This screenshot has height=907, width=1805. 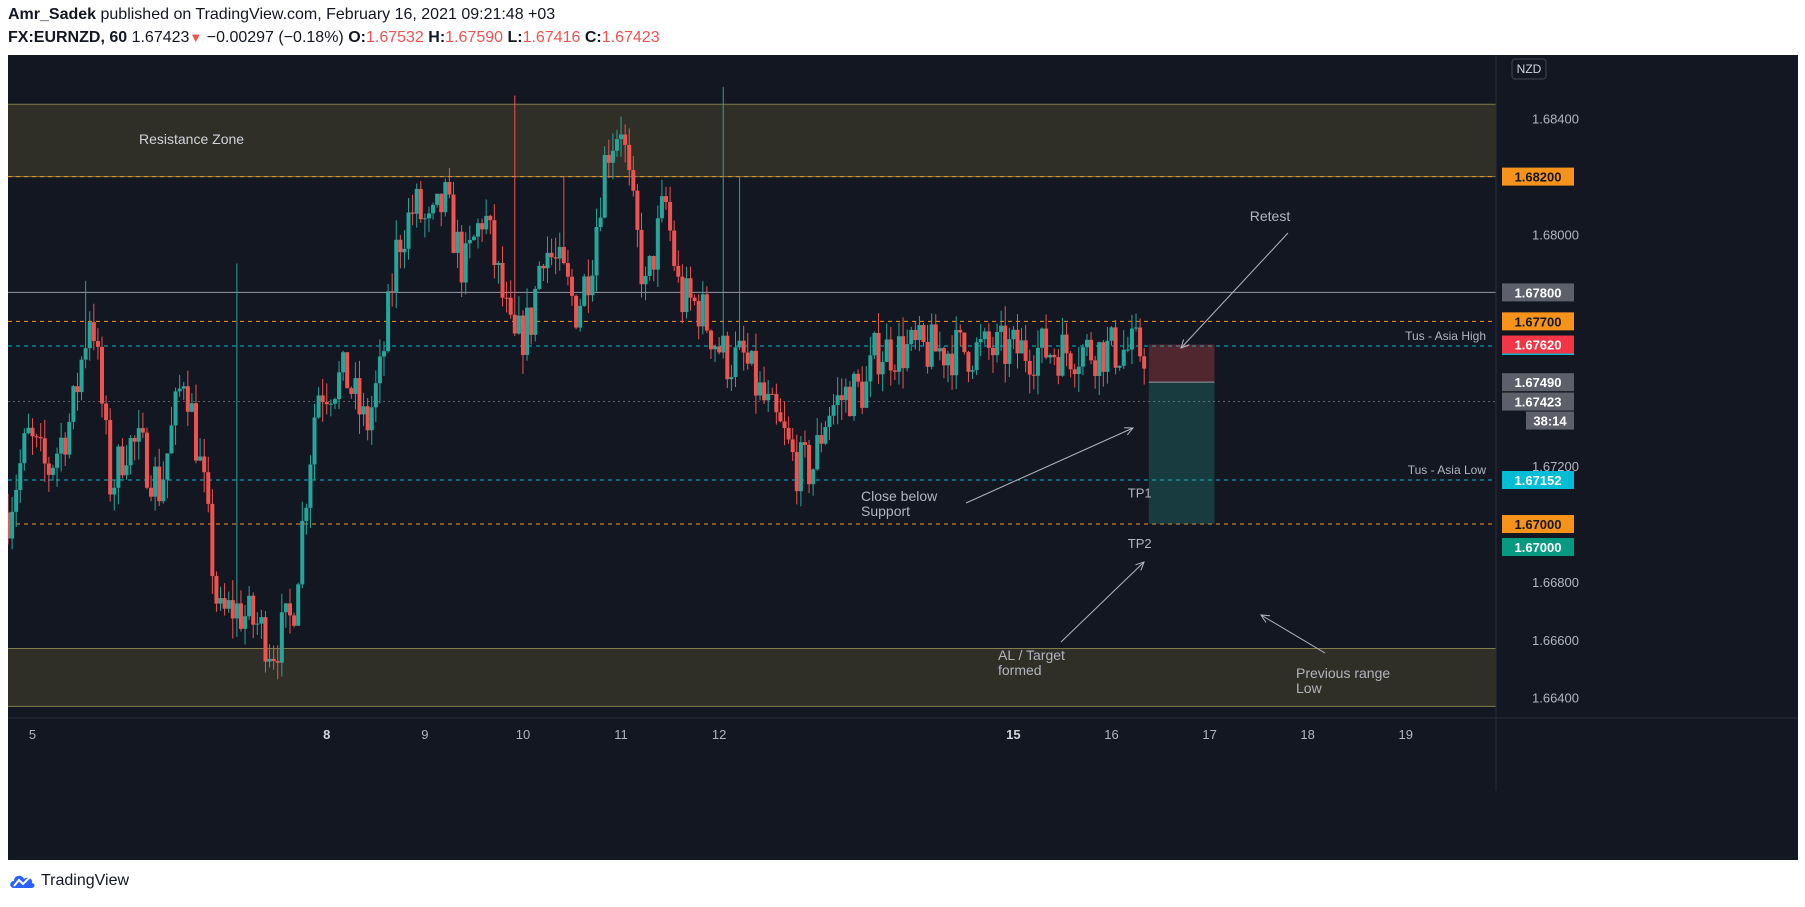 I want to click on annotation-close-below-1: Close below, so click(x=899, y=496).